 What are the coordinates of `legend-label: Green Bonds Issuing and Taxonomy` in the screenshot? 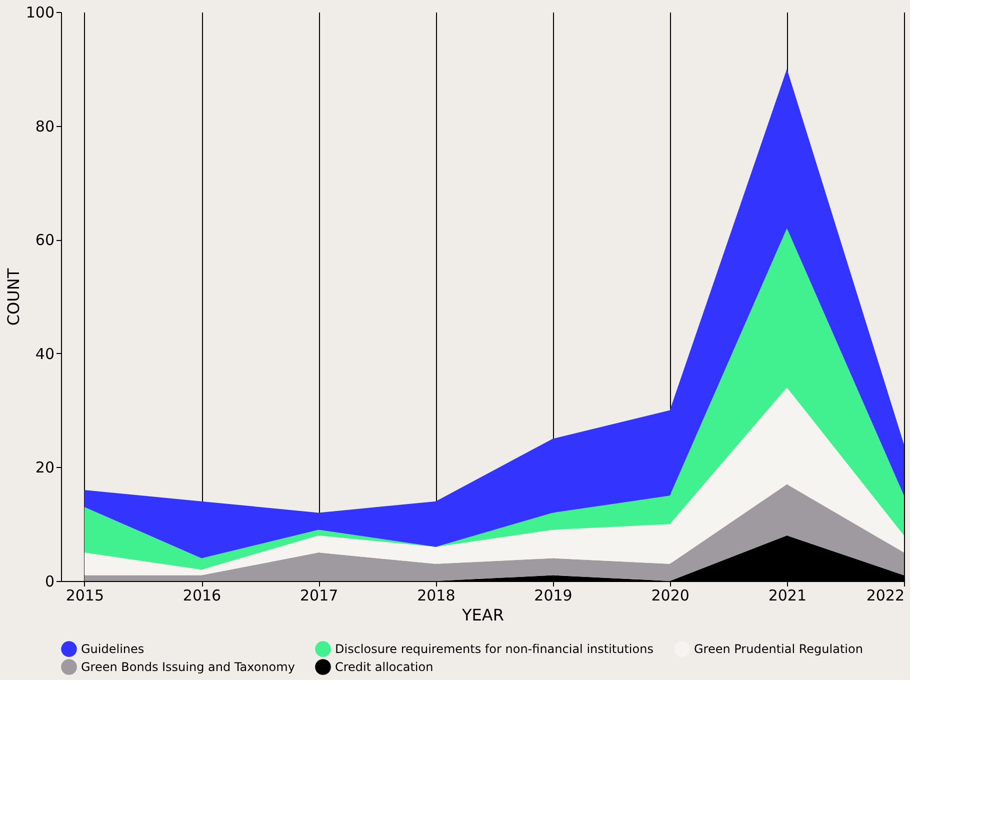 It's located at (188, 667).